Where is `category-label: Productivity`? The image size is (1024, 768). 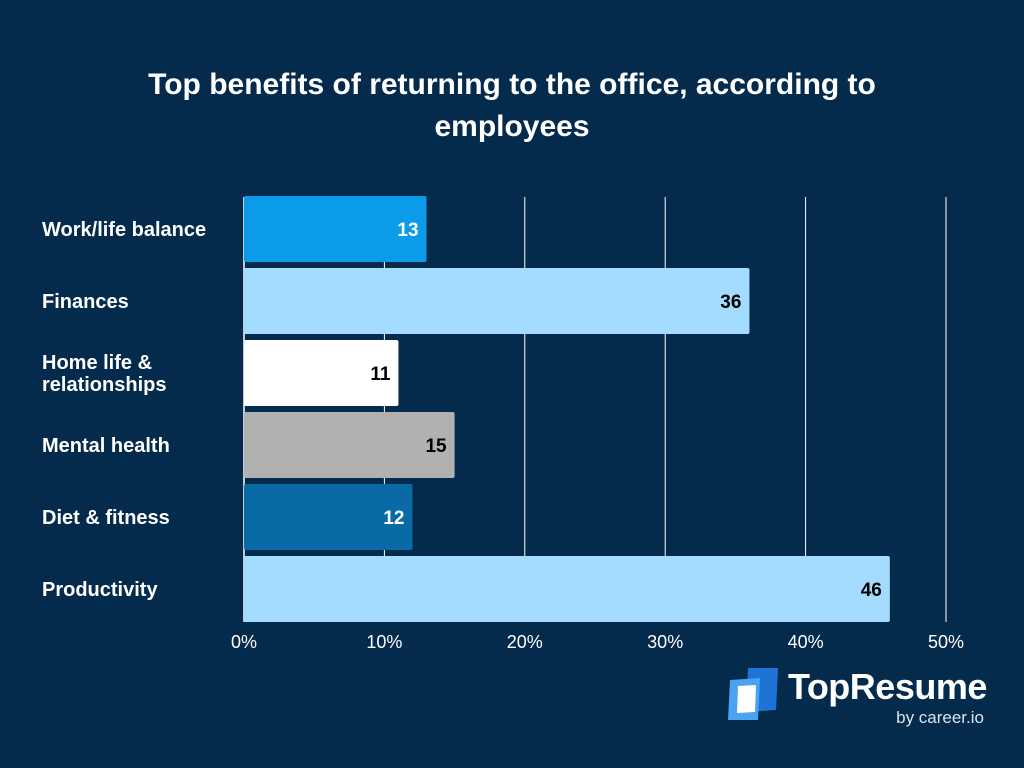
category-label: Productivity is located at coordinates (100, 590).